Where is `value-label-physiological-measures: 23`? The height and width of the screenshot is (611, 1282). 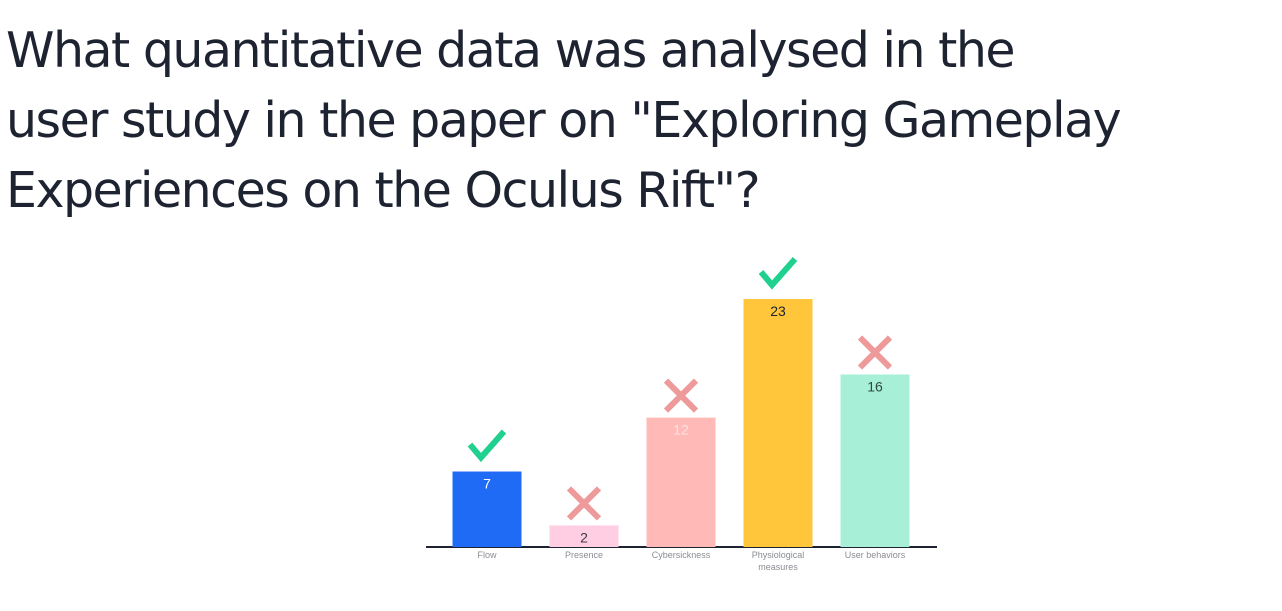
value-label-physiological-measures: 23 is located at coordinates (778, 311).